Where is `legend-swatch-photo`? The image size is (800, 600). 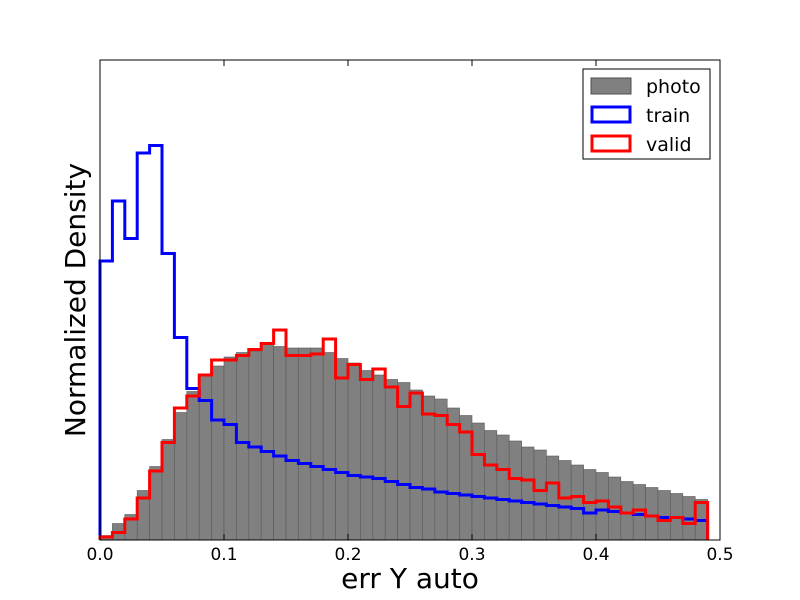 legend-swatch-photo is located at coordinates (611, 86).